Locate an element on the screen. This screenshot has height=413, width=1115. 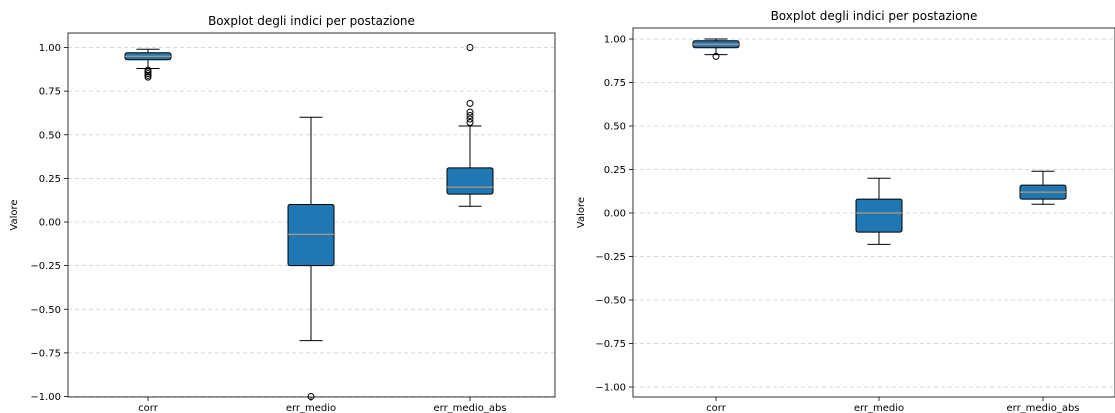
p2-y-tick-label: 1.00 is located at coordinates (615, 40).